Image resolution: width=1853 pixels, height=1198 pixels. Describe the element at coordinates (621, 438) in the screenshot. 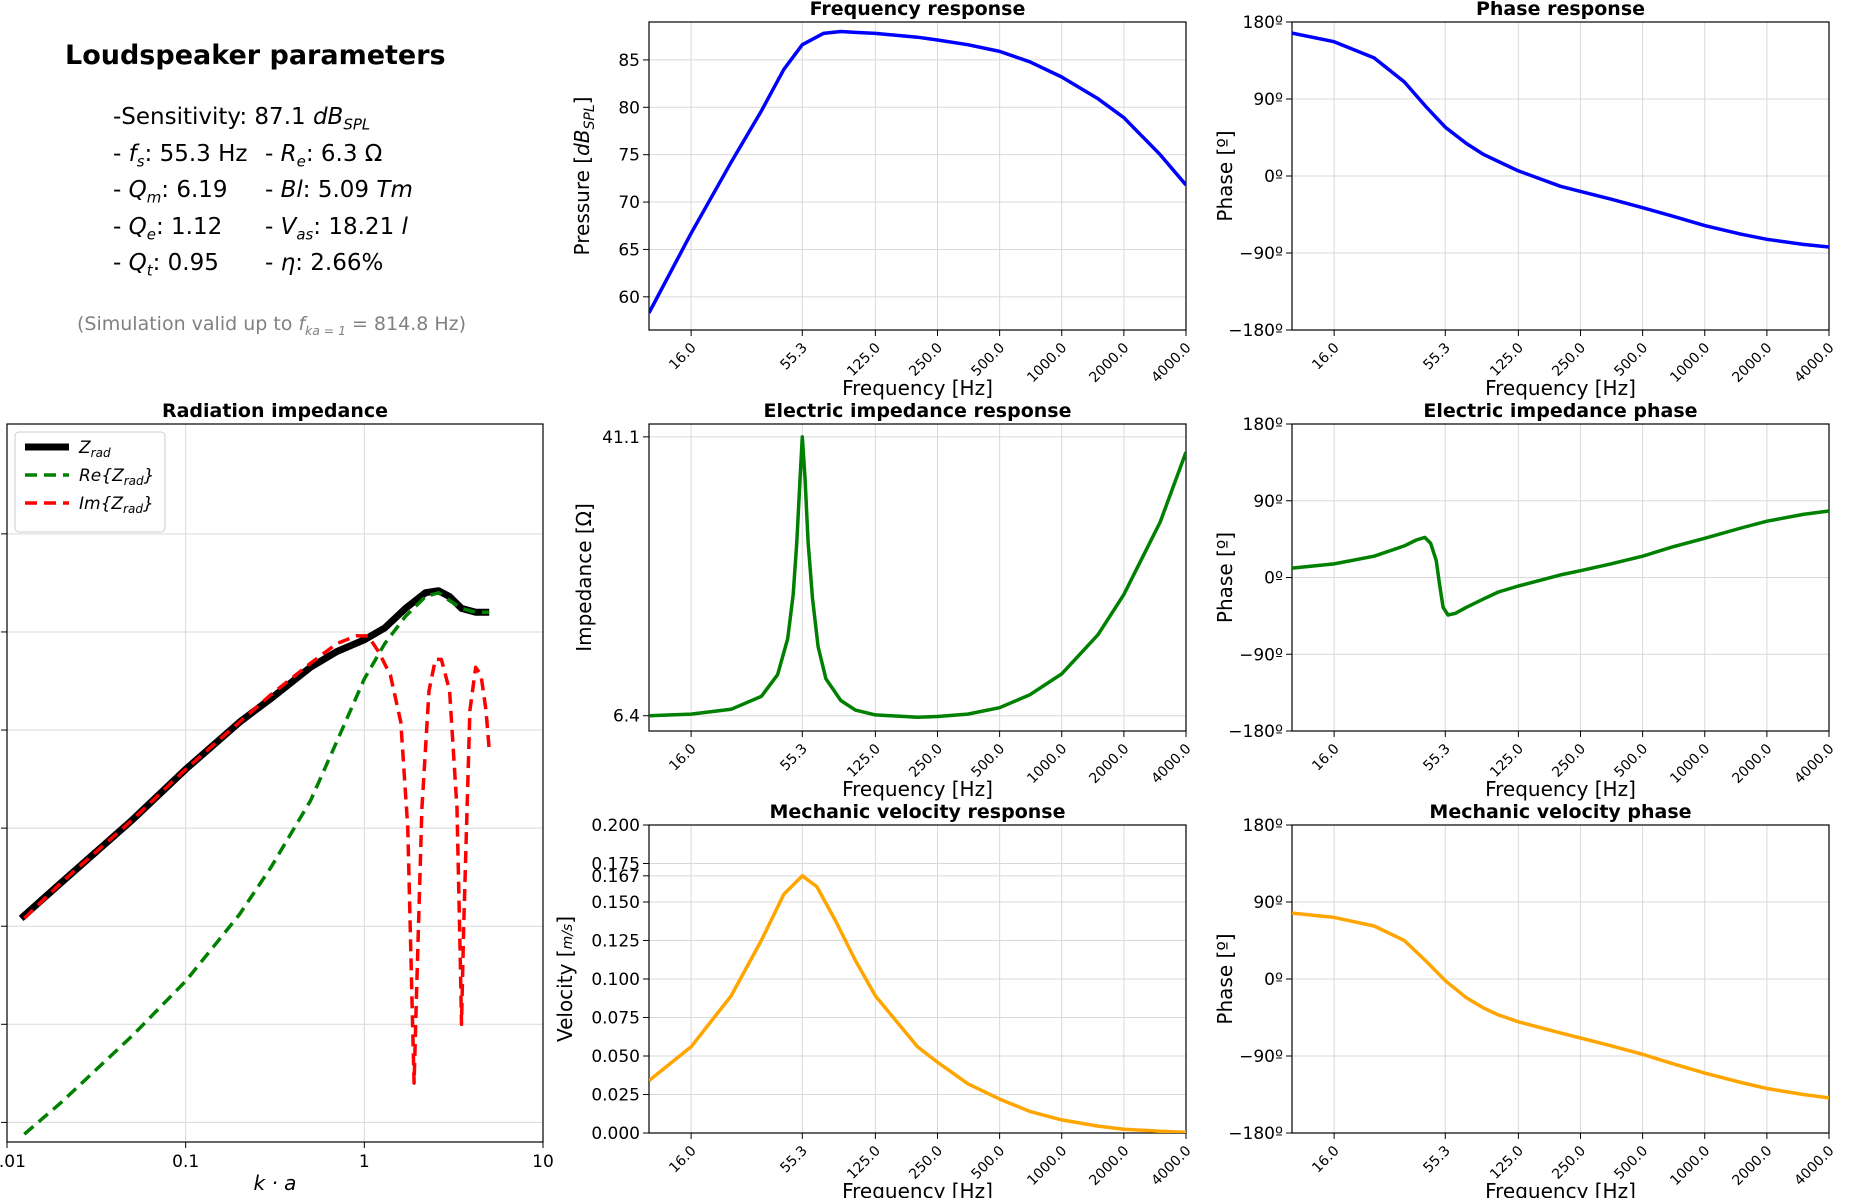

I see `y-tick-label: 41.1` at that location.